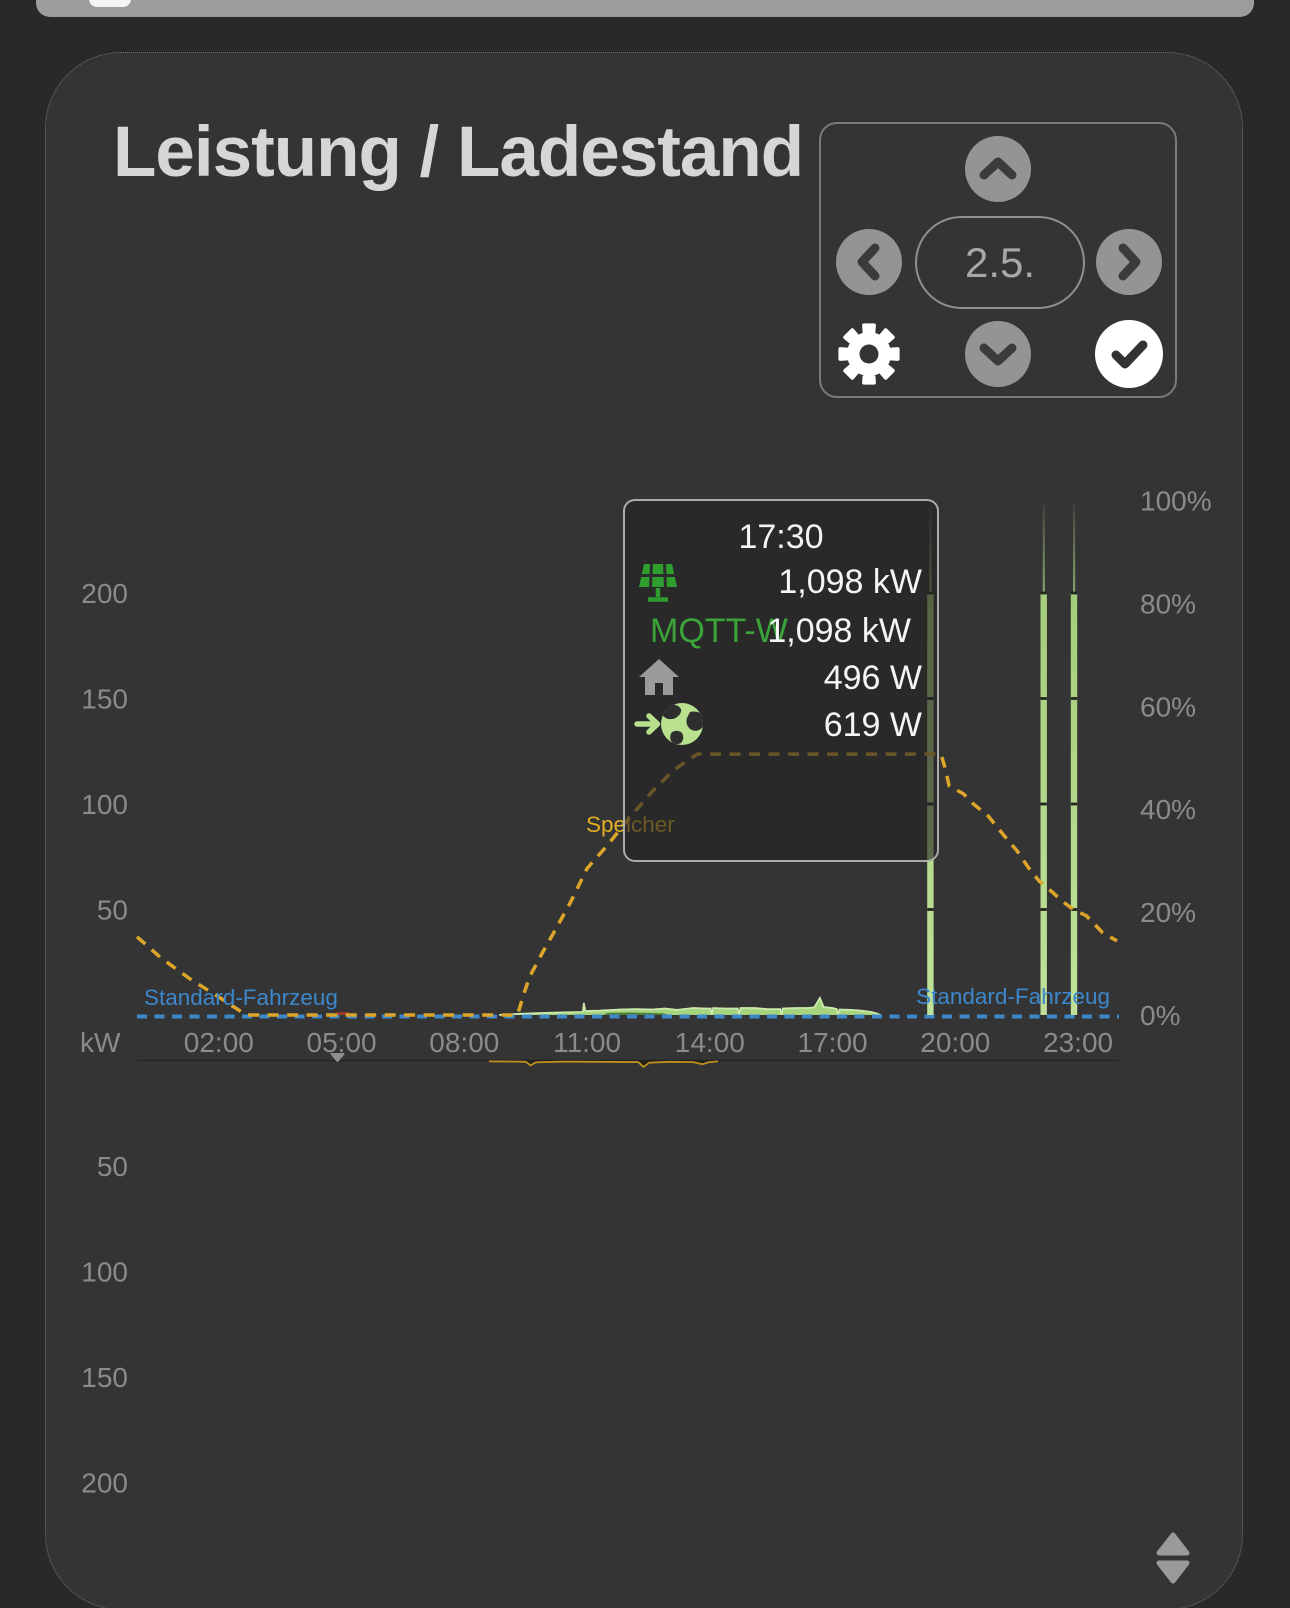 Image resolution: width=1290 pixels, height=1608 pixels. I want to click on selected-date: 2.5., so click(1000, 262).